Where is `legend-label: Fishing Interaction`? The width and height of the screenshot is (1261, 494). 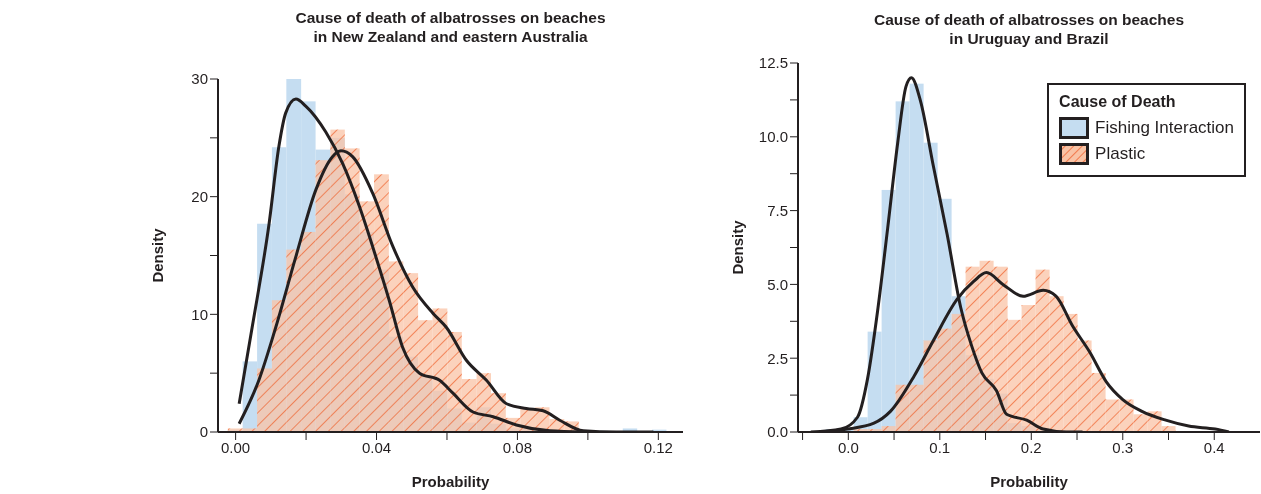 legend-label: Fishing Interaction is located at coordinates (1164, 128).